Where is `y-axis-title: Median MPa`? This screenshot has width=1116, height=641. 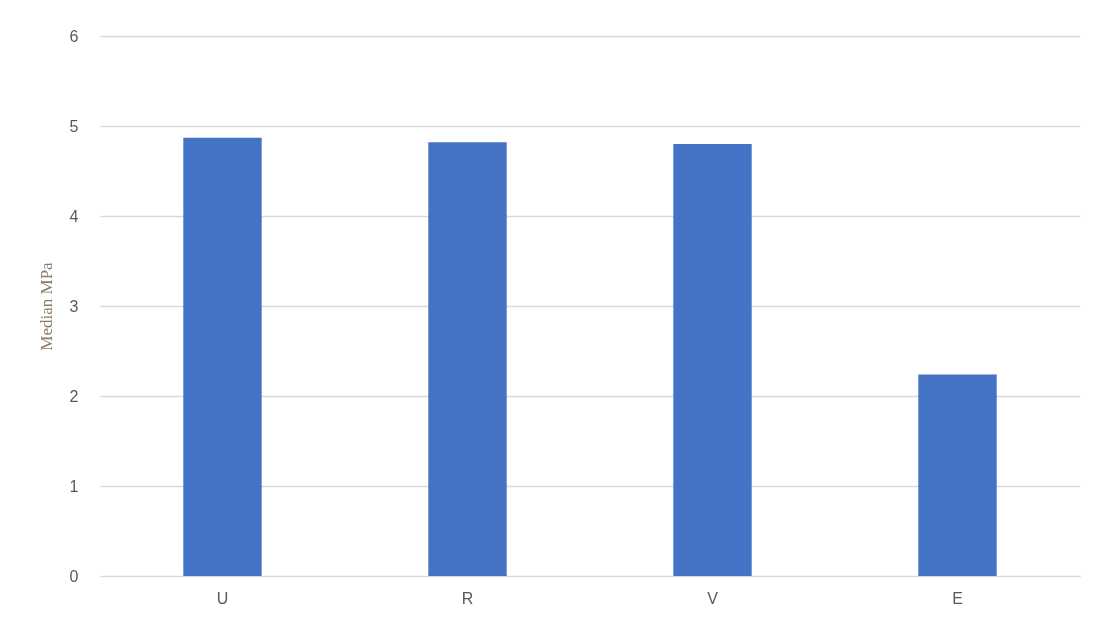
y-axis-title: Median MPa is located at coordinates (46, 306).